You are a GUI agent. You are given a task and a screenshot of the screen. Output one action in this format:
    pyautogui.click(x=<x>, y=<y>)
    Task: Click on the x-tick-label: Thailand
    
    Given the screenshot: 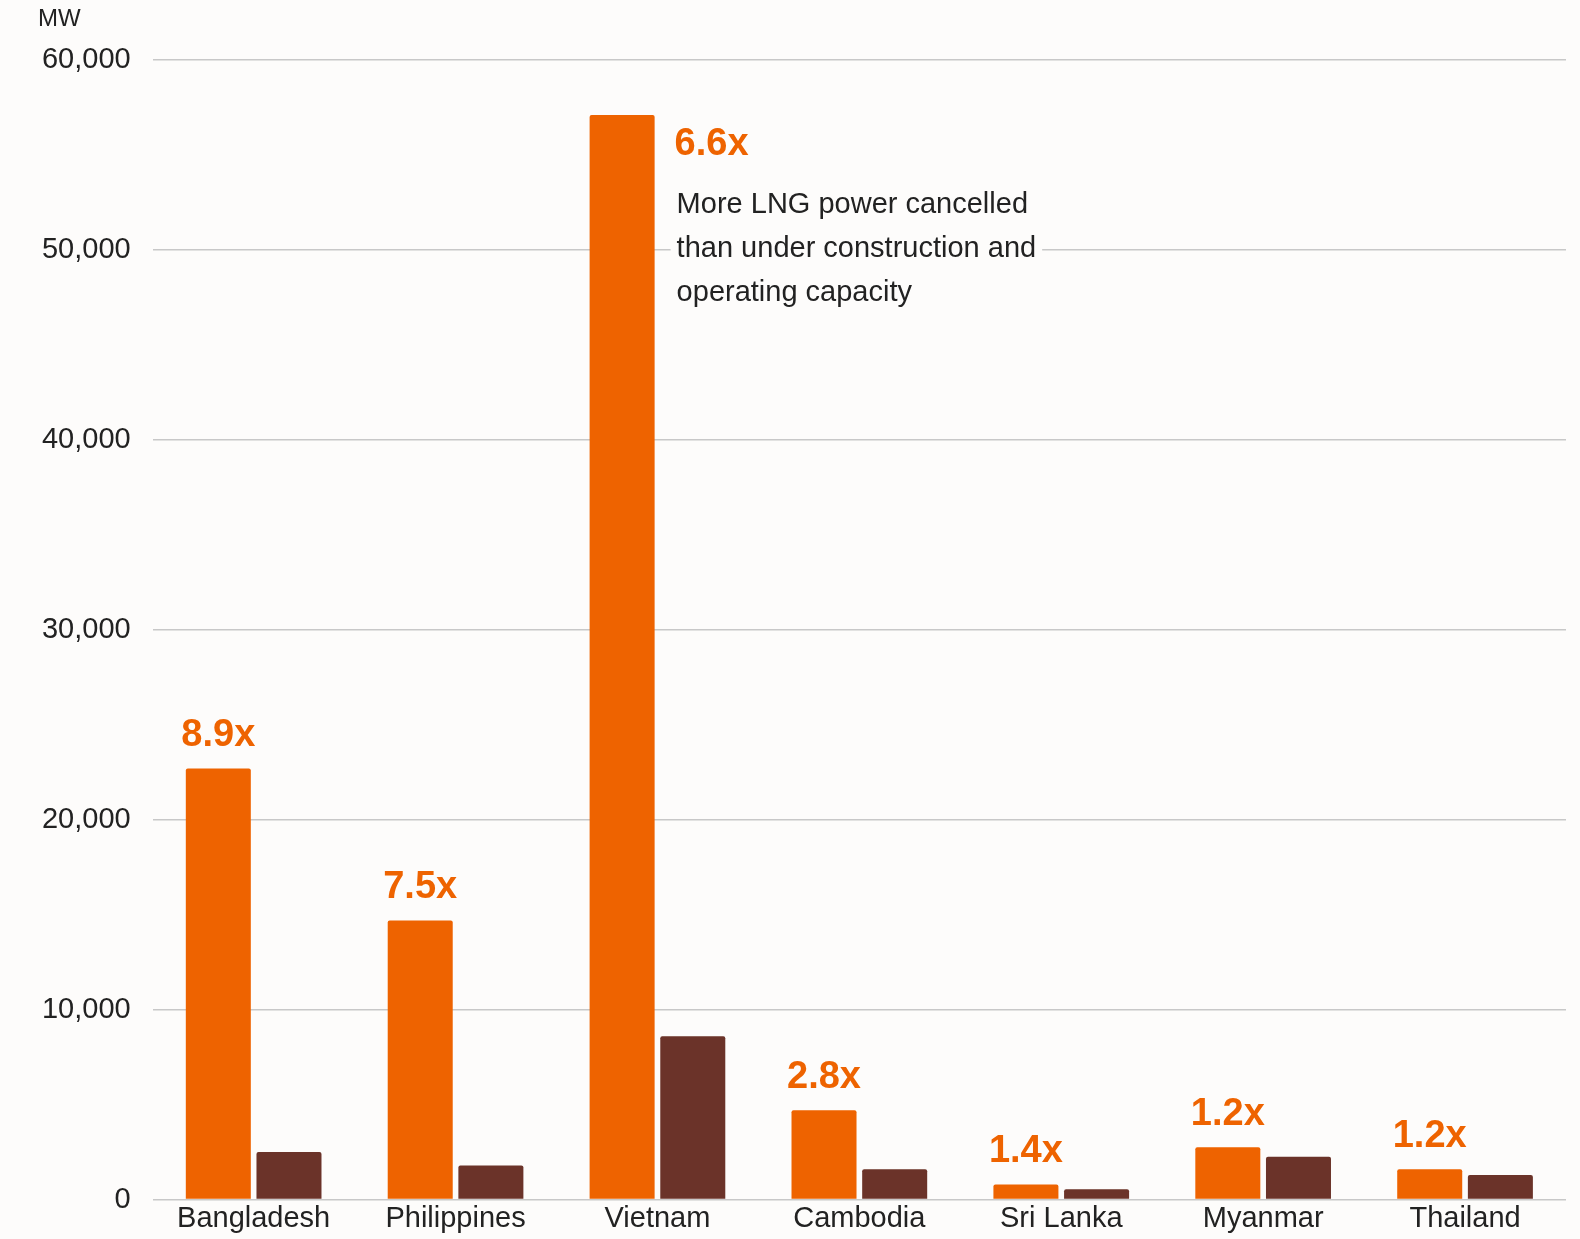 What is the action you would take?
    pyautogui.click(x=1465, y=1217)
    